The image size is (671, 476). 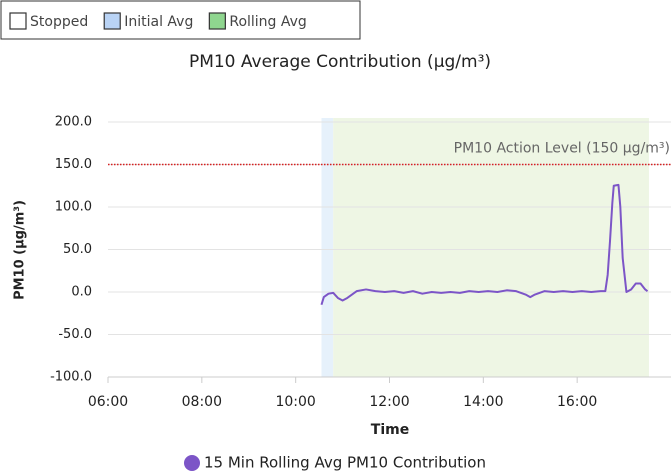 I want to click on y-tick-label: 50.0, so click(x=77, y=249).